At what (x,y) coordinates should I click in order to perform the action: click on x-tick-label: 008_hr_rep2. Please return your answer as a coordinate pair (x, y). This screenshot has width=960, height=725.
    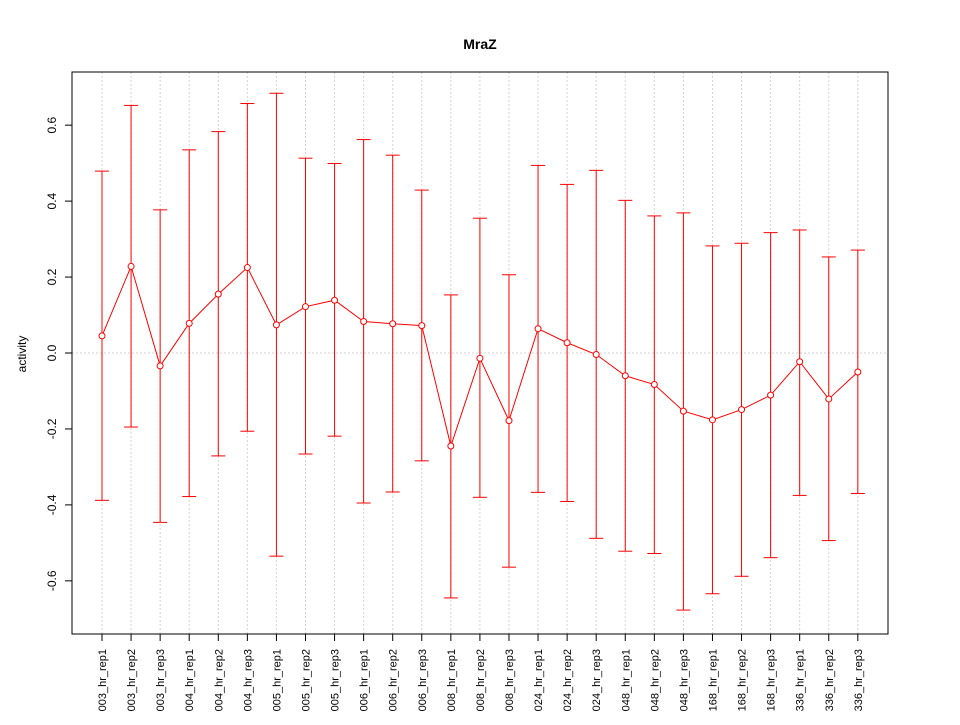
    Looking at the image, I should click on (481, 680).